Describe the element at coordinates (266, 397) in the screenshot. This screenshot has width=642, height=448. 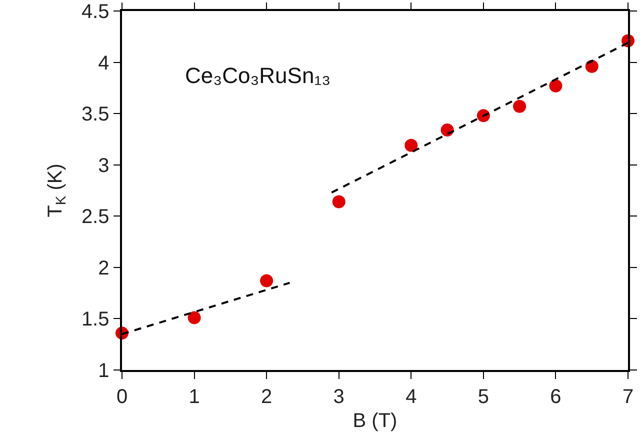
I see `x-tick-label: 2` at that location.